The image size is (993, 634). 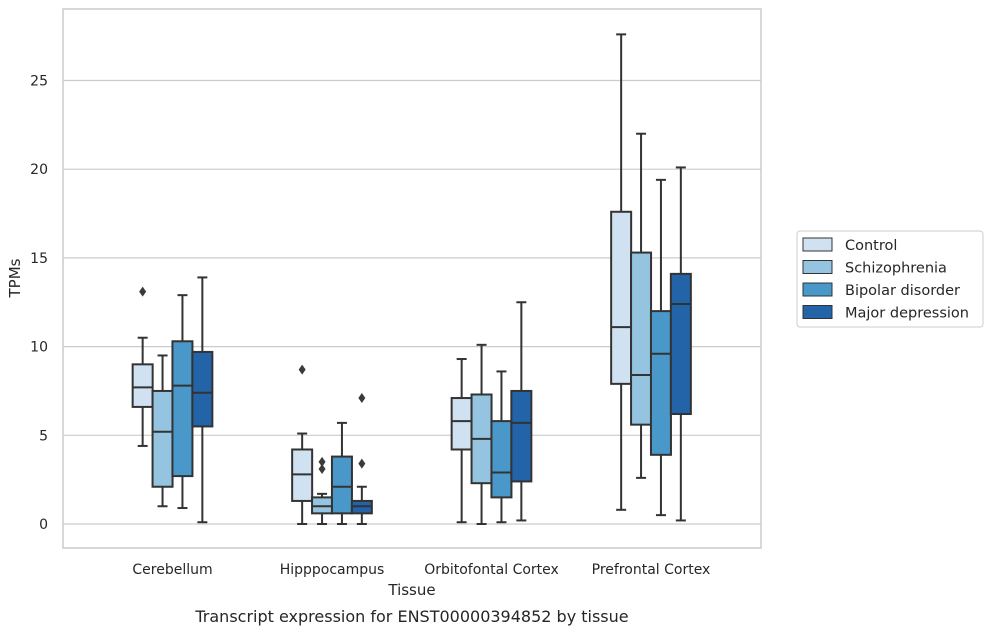 What do you see at coordinates (871, 246) in the screenshot?
I see `legend-label: Control` at bounding box center [871, 246].